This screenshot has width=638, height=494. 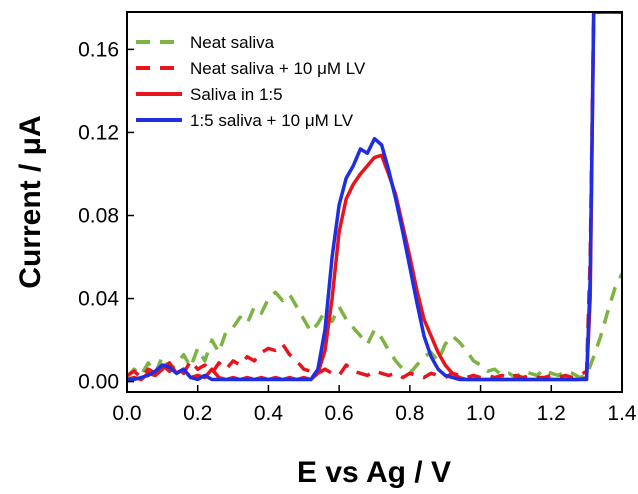 I want to click on legend-label-4: 1:5 saliva + 10 μM LV, so click(x=272, y=120).